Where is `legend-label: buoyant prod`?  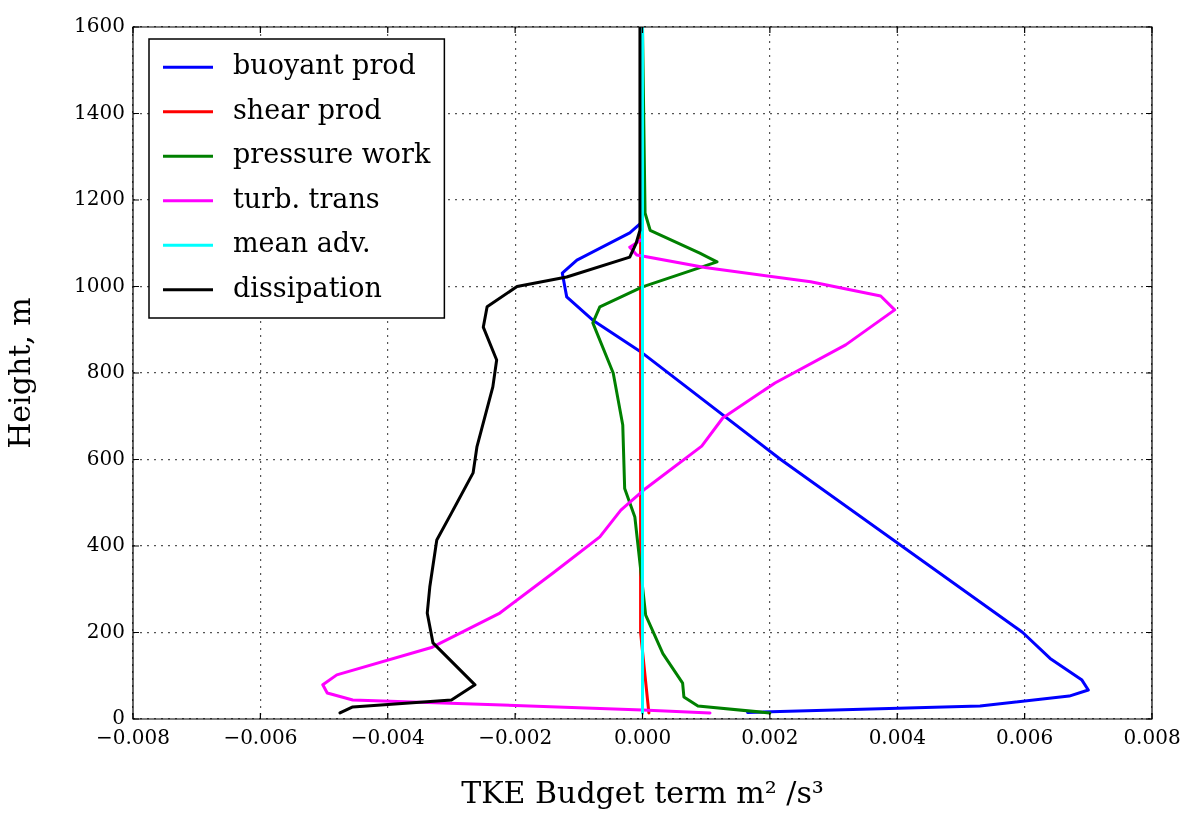 legend-label: buoyant prod is located at coordinates (324, 65).